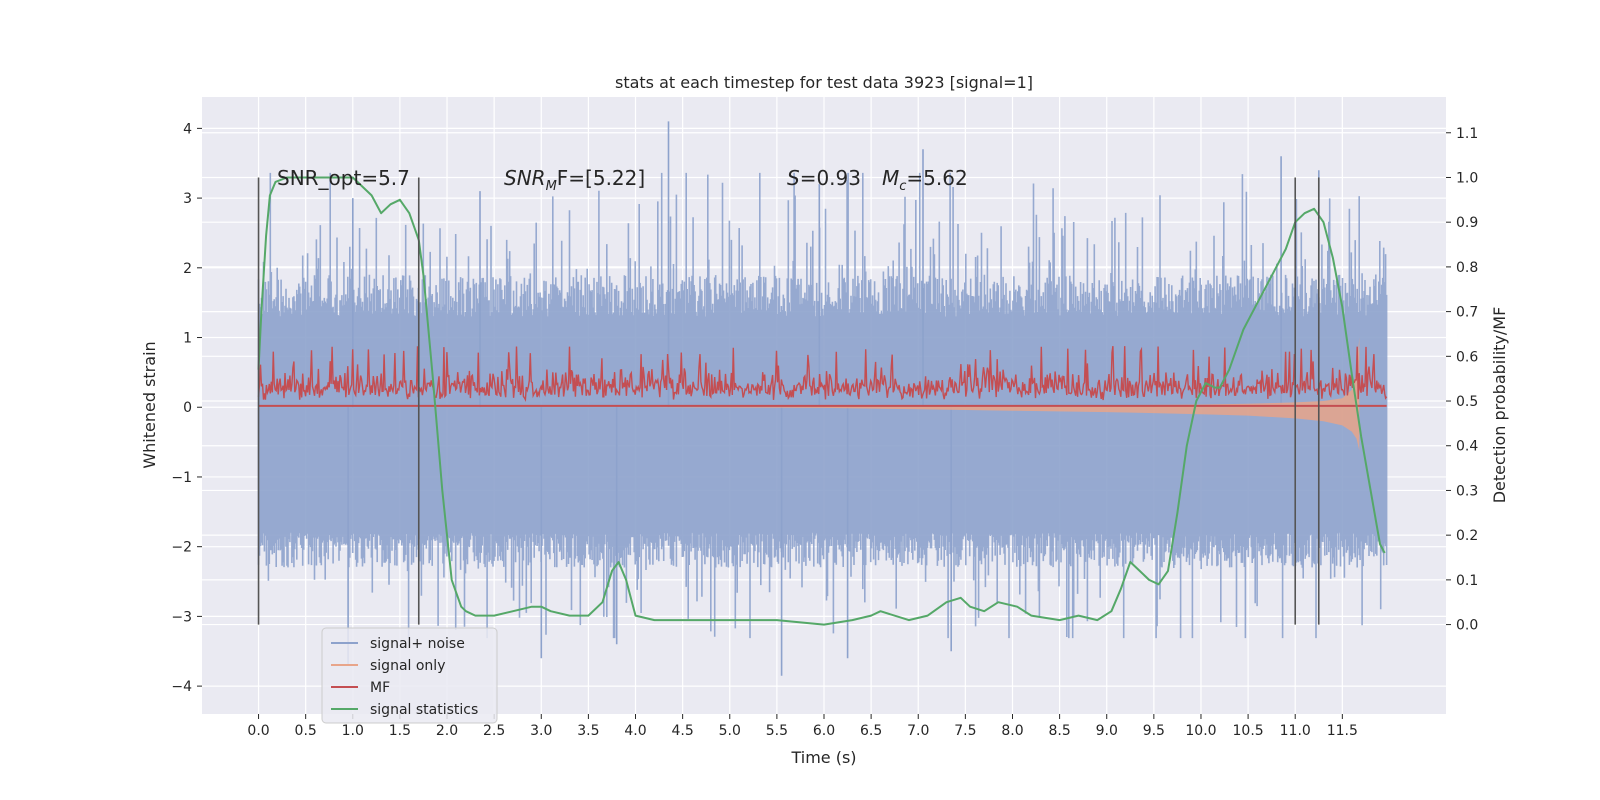 This screenshot has width=1600, height=800. I want to click on x-tick-label: 3.0, so click(541, 731).